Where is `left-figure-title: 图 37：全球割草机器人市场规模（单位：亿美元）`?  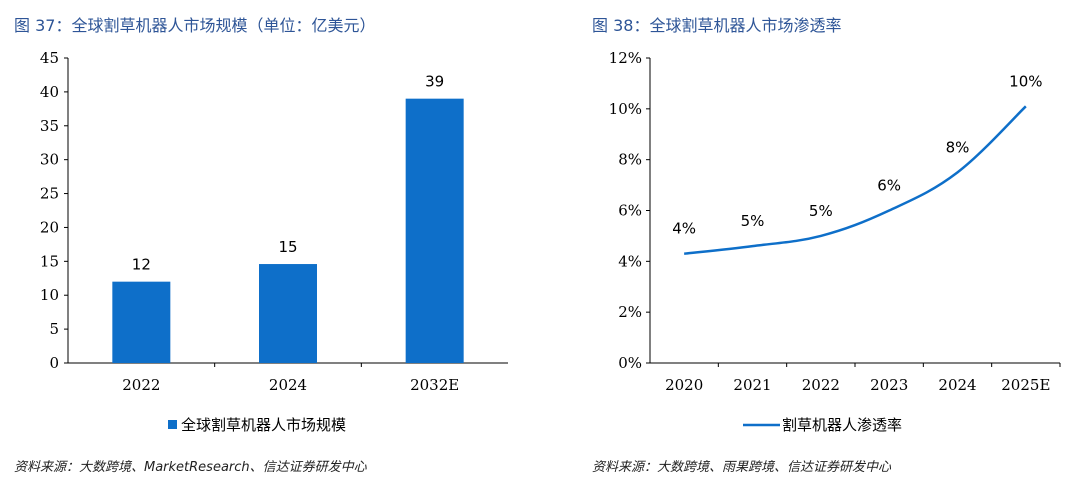 left-figure-title: 图 37：全球割草机器人市场规模（单位：亿美元） is located at coordinates (195, 25).